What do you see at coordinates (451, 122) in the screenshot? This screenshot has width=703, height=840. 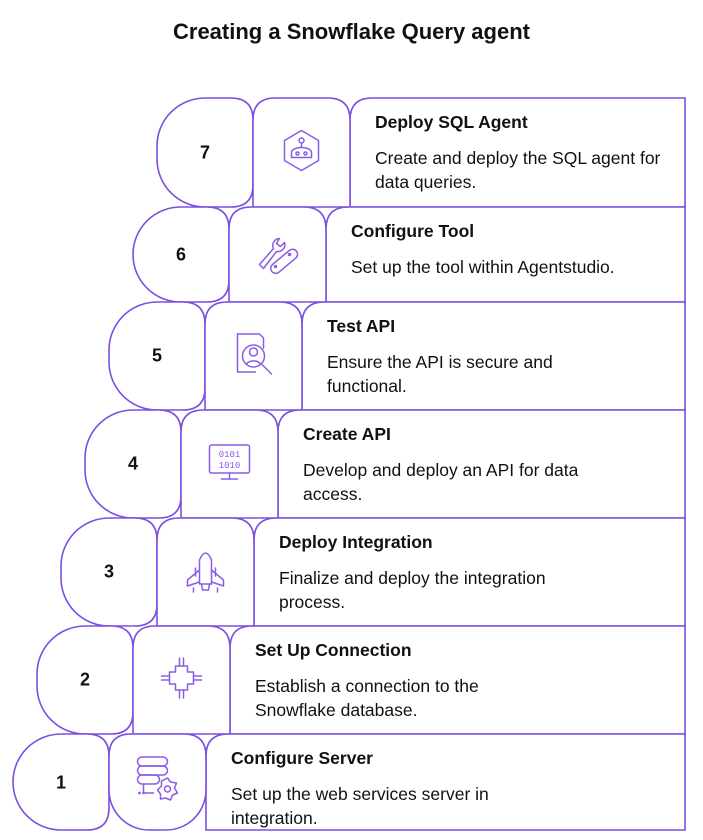 I see `step-title: Deploy SQL Agent` at bounding box center [451, 122].